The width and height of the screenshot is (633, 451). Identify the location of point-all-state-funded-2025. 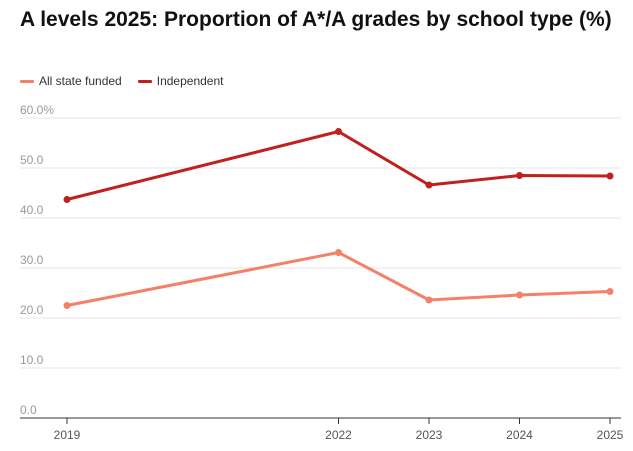
(610, 291).